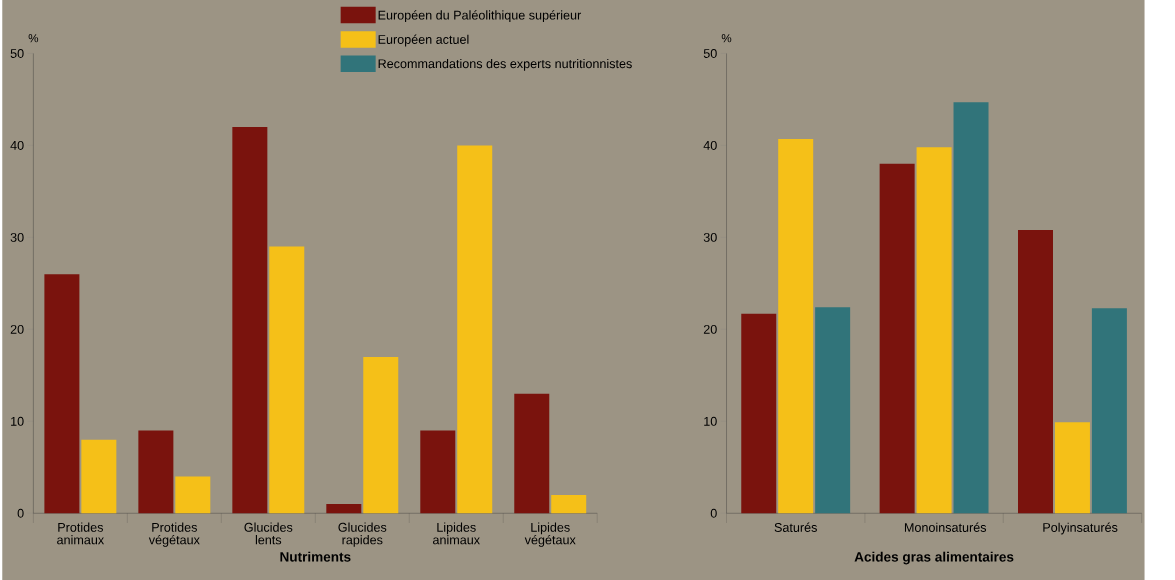 The width and height of the screenshot is (1175, 580). Describe the element at coordinates (945, 527) in the screenshot. I see `x-tick-label: Monoinsaturés` at that location.